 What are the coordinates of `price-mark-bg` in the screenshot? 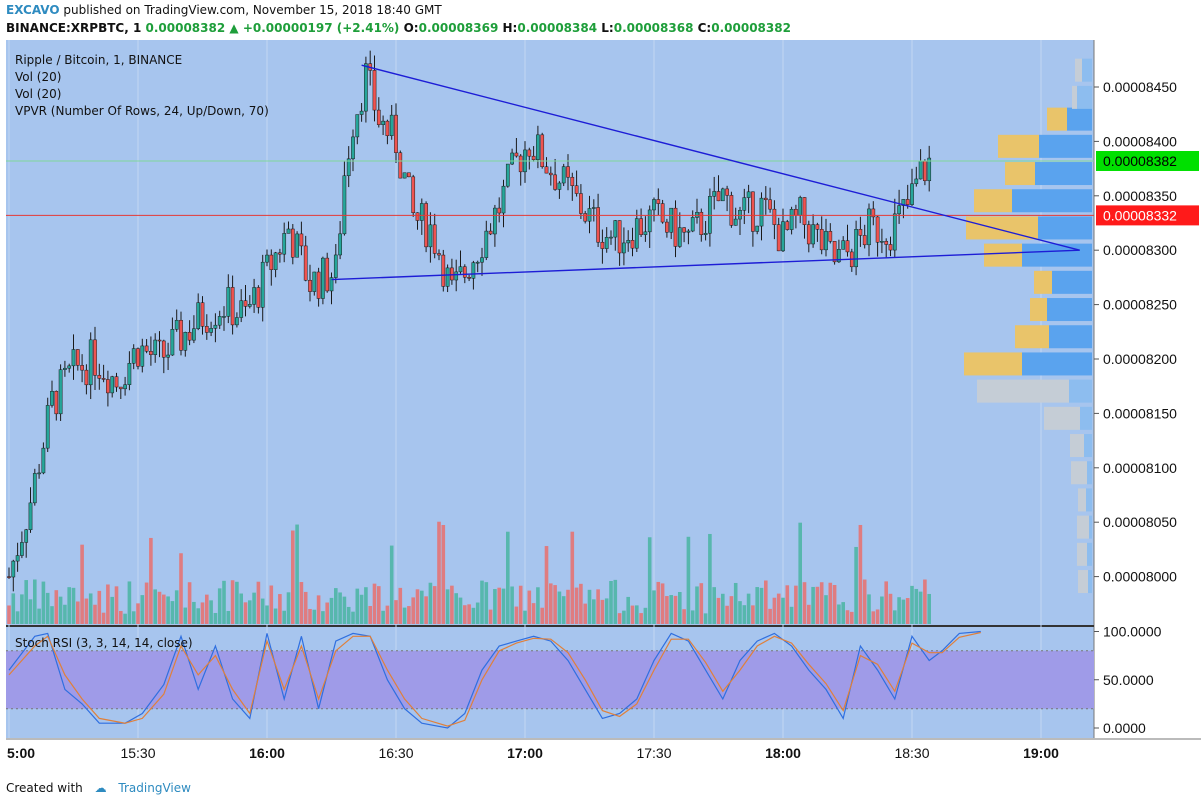 It's located at (1147, 215).